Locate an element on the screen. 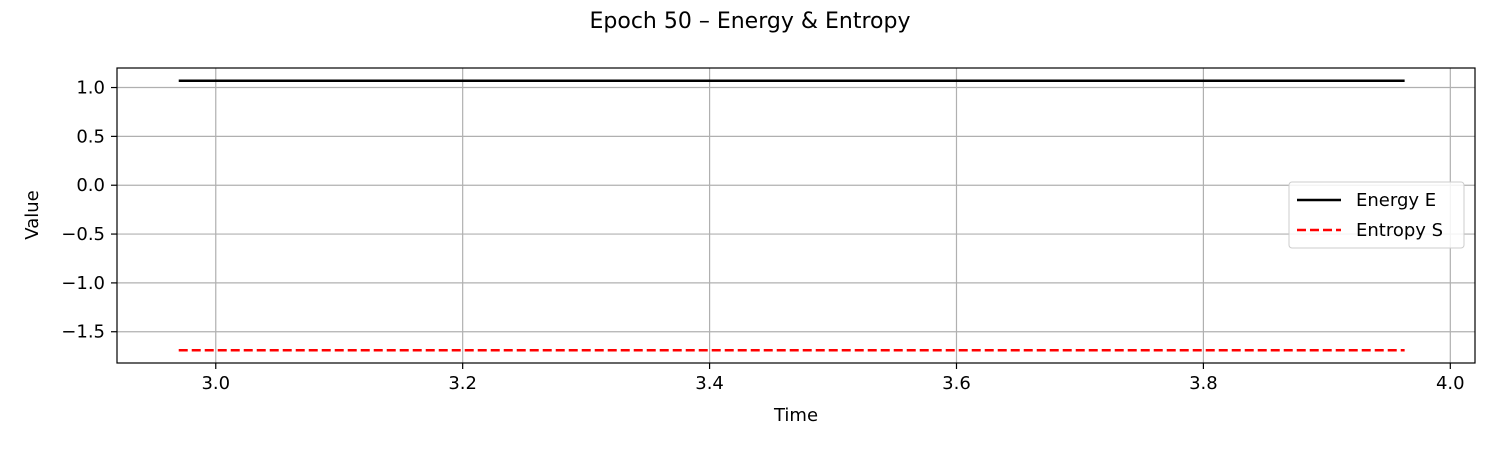  legend: Energy E Entropy S is located at coordinates (1376, 215).